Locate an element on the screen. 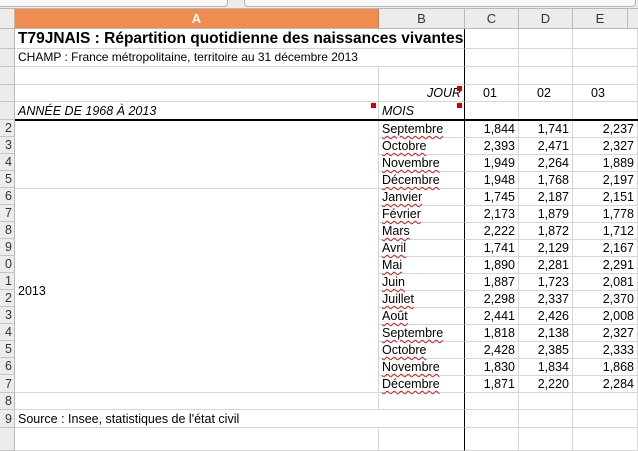 Image resolution: width=638 pixels, height=451 pixels. cell-e-source is located at coordinates (605, 419).